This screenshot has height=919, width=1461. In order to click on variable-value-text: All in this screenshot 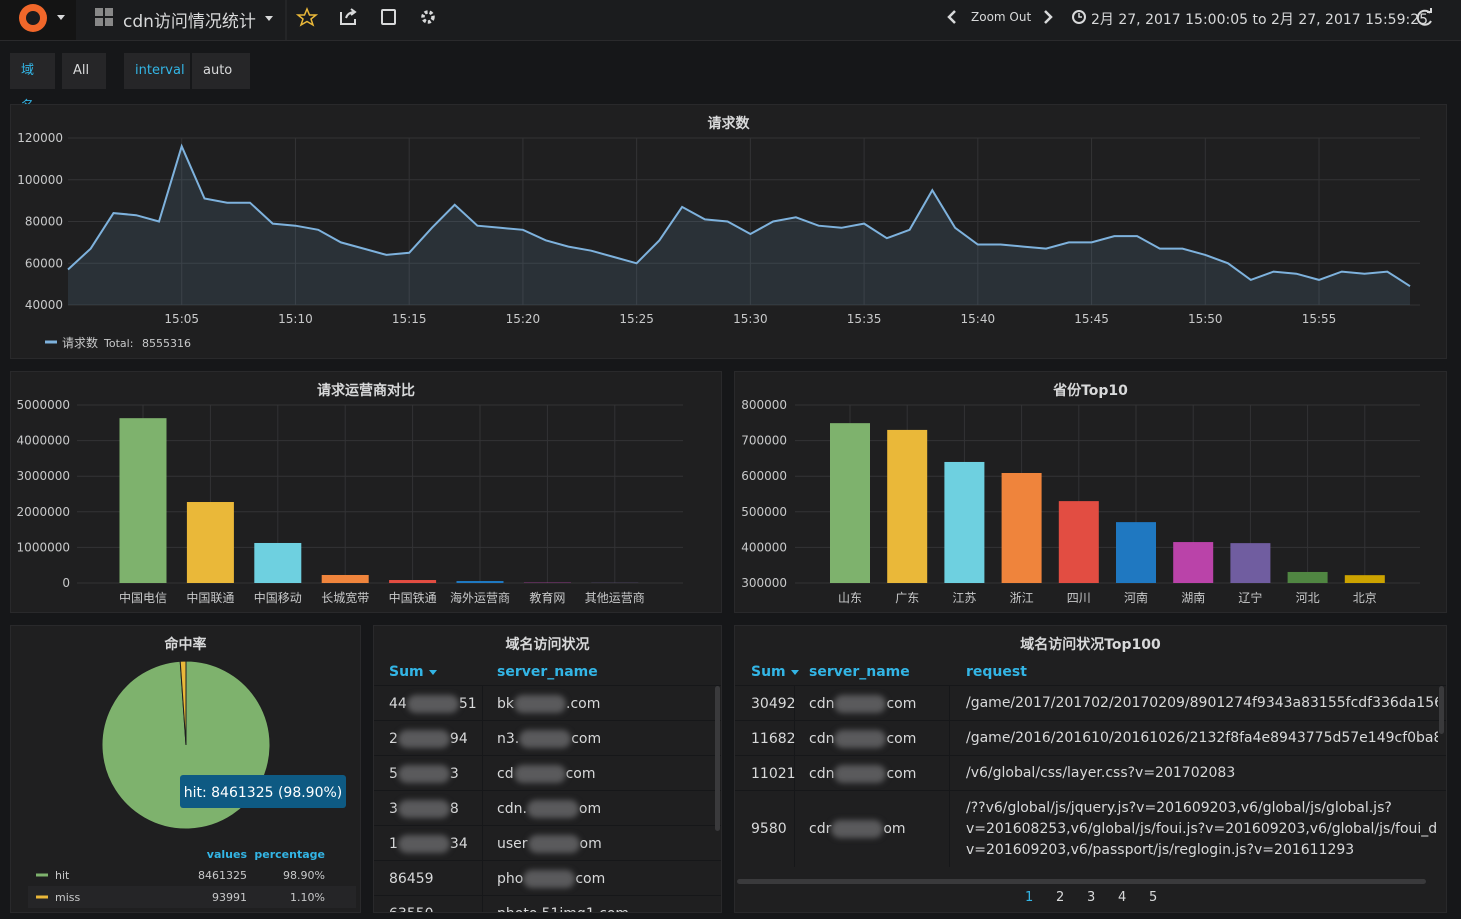, I will do `click(81, 70)`.